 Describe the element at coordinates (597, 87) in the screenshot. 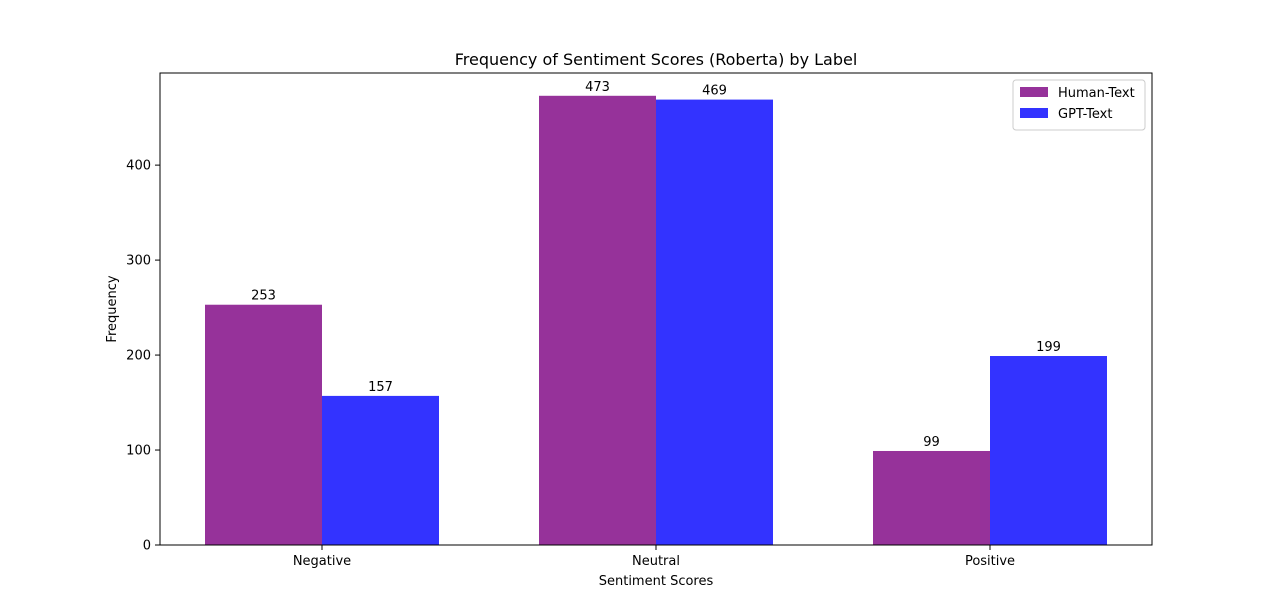

I see `bar-value-label: 473` at that location.